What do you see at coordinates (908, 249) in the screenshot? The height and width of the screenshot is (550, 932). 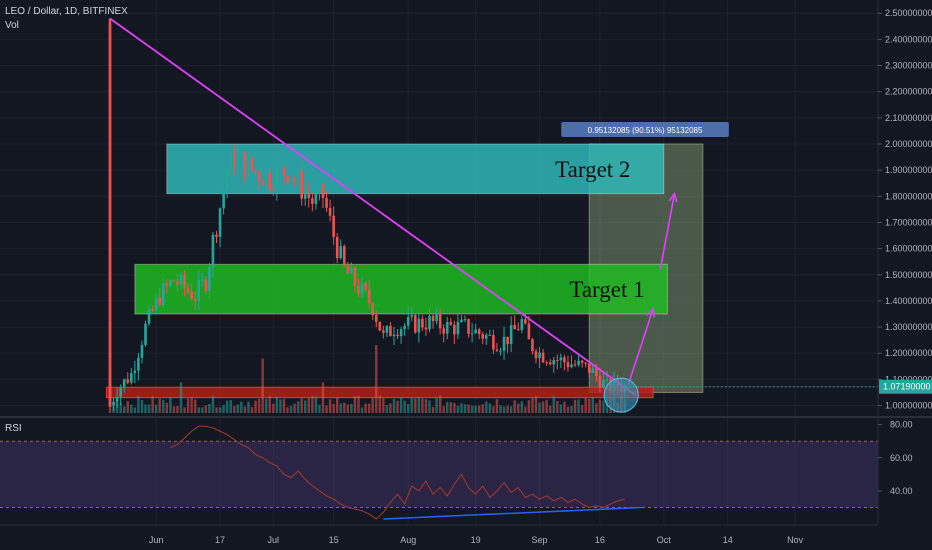 I see `price-axis-label: 1.60000000` at bounding box center [908, 249].